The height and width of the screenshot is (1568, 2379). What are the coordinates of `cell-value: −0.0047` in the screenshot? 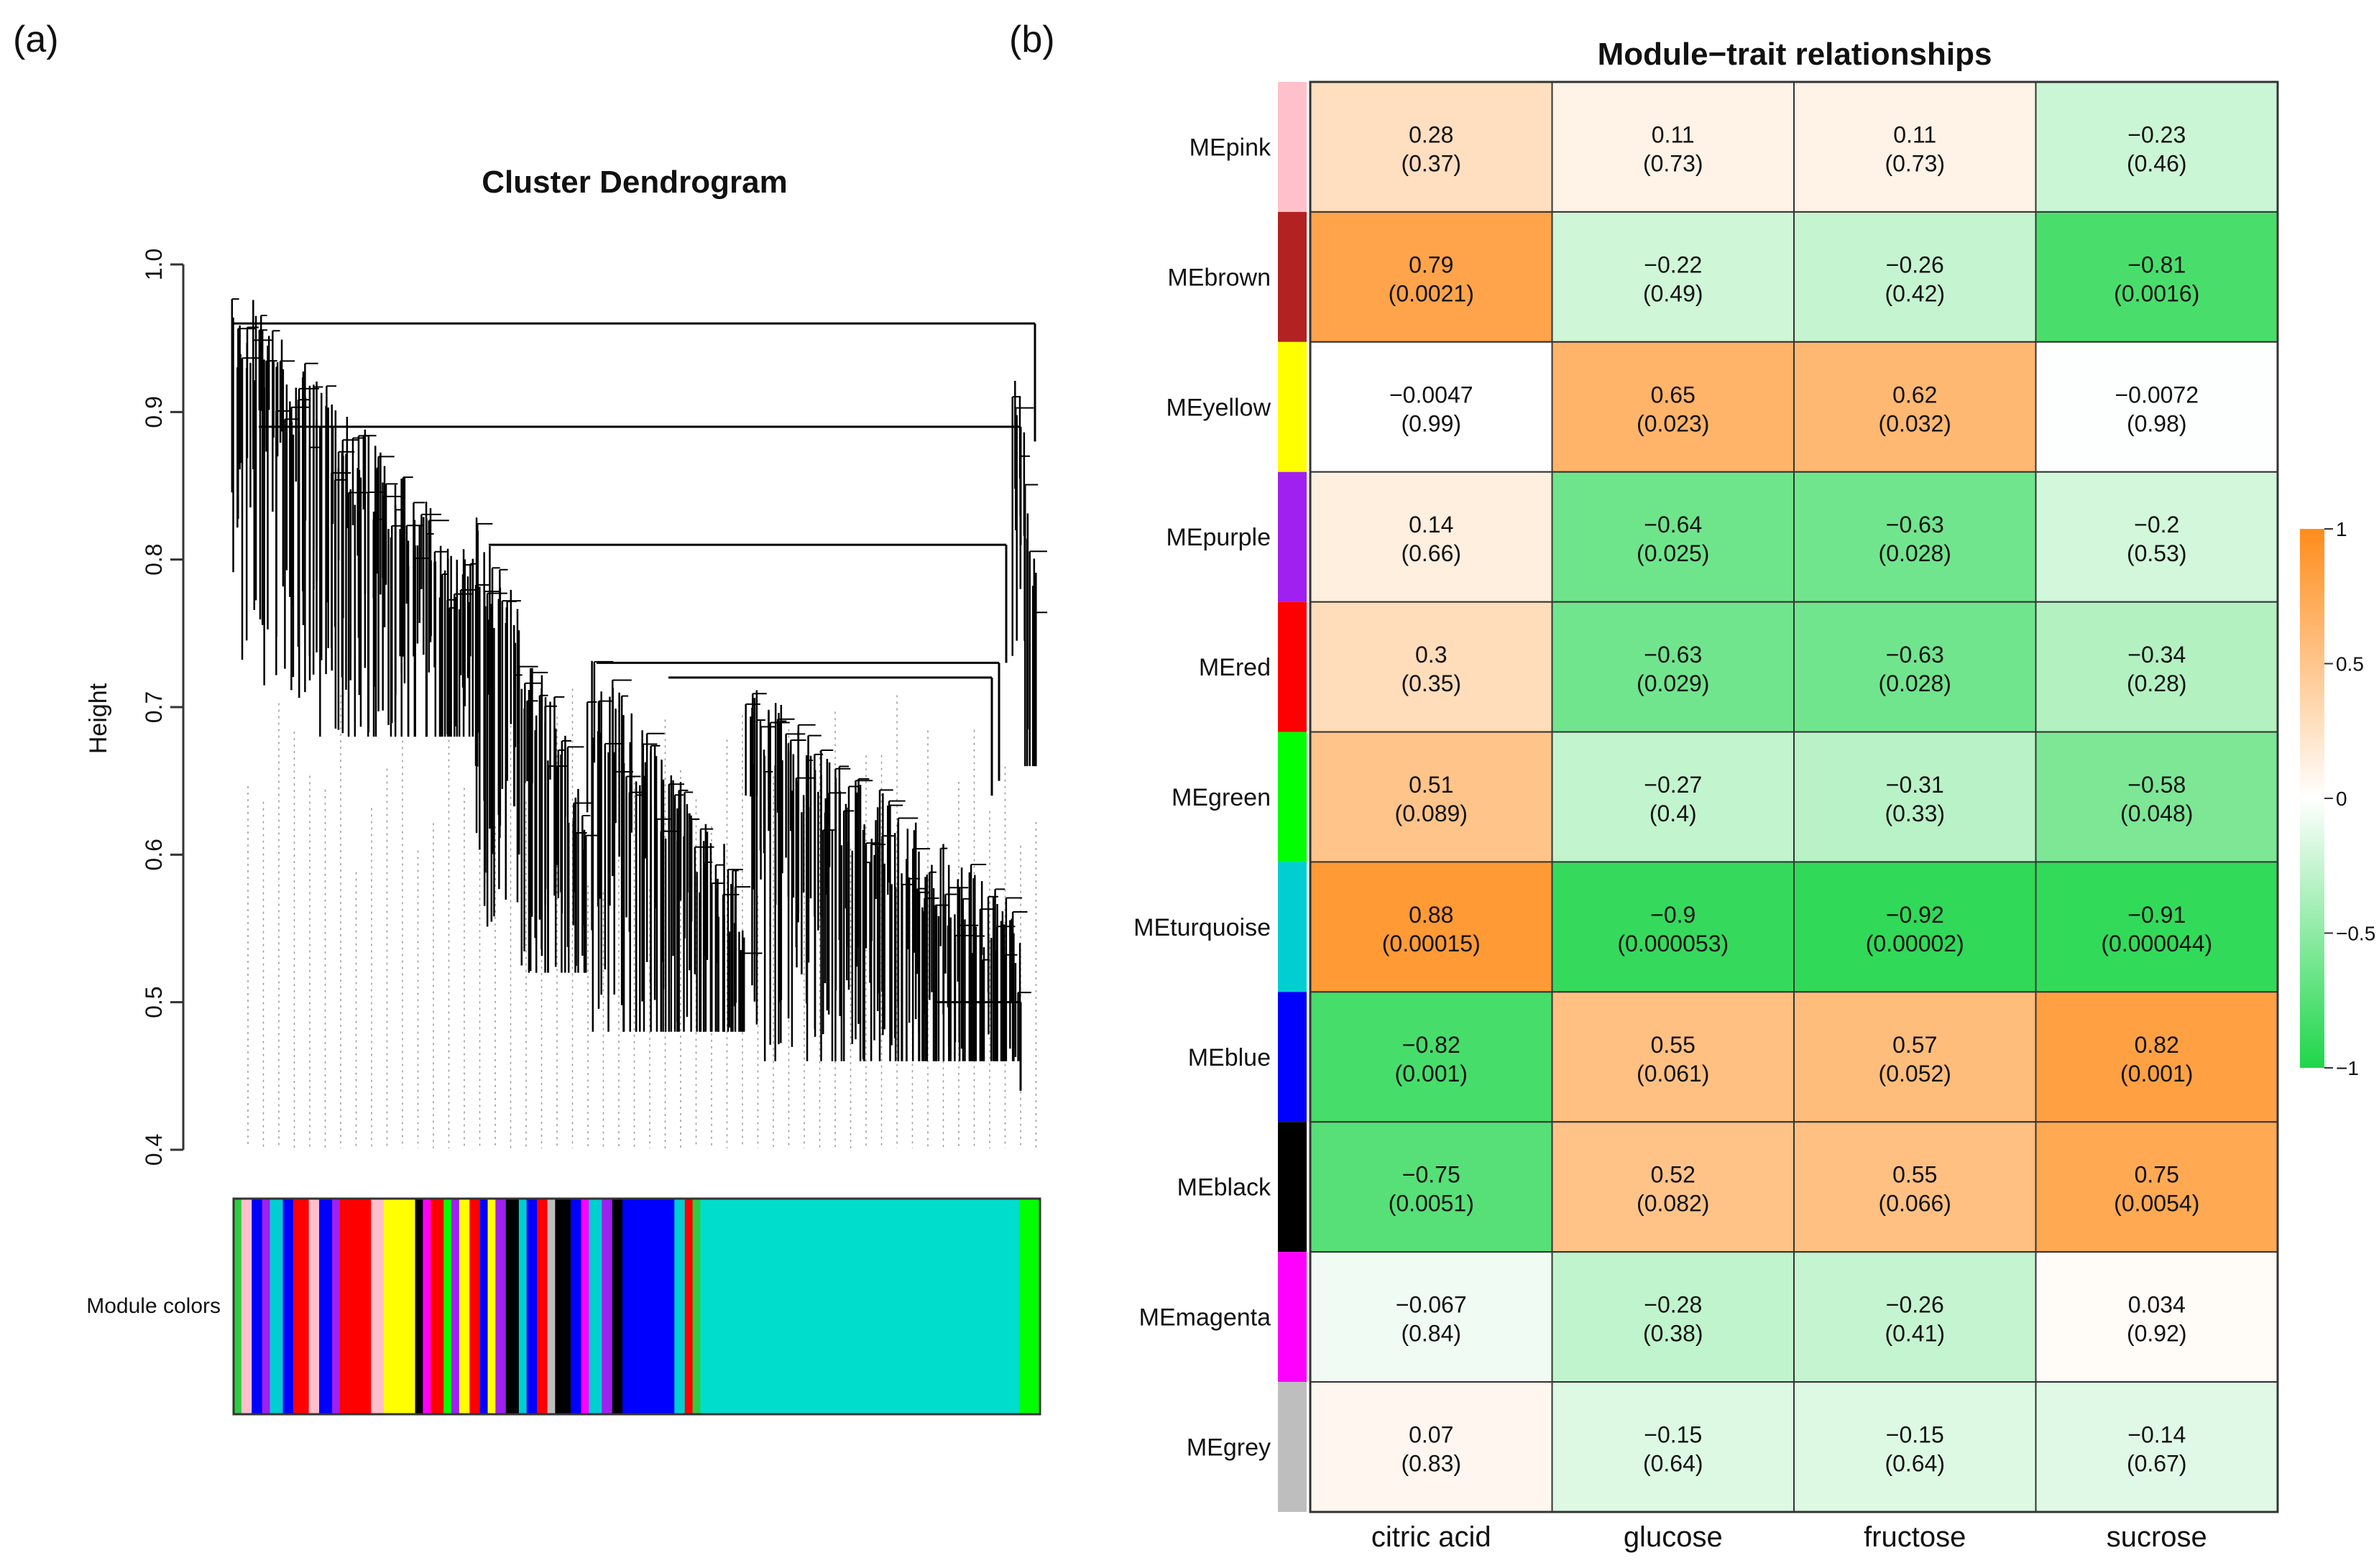 It's located at (1431, 394).